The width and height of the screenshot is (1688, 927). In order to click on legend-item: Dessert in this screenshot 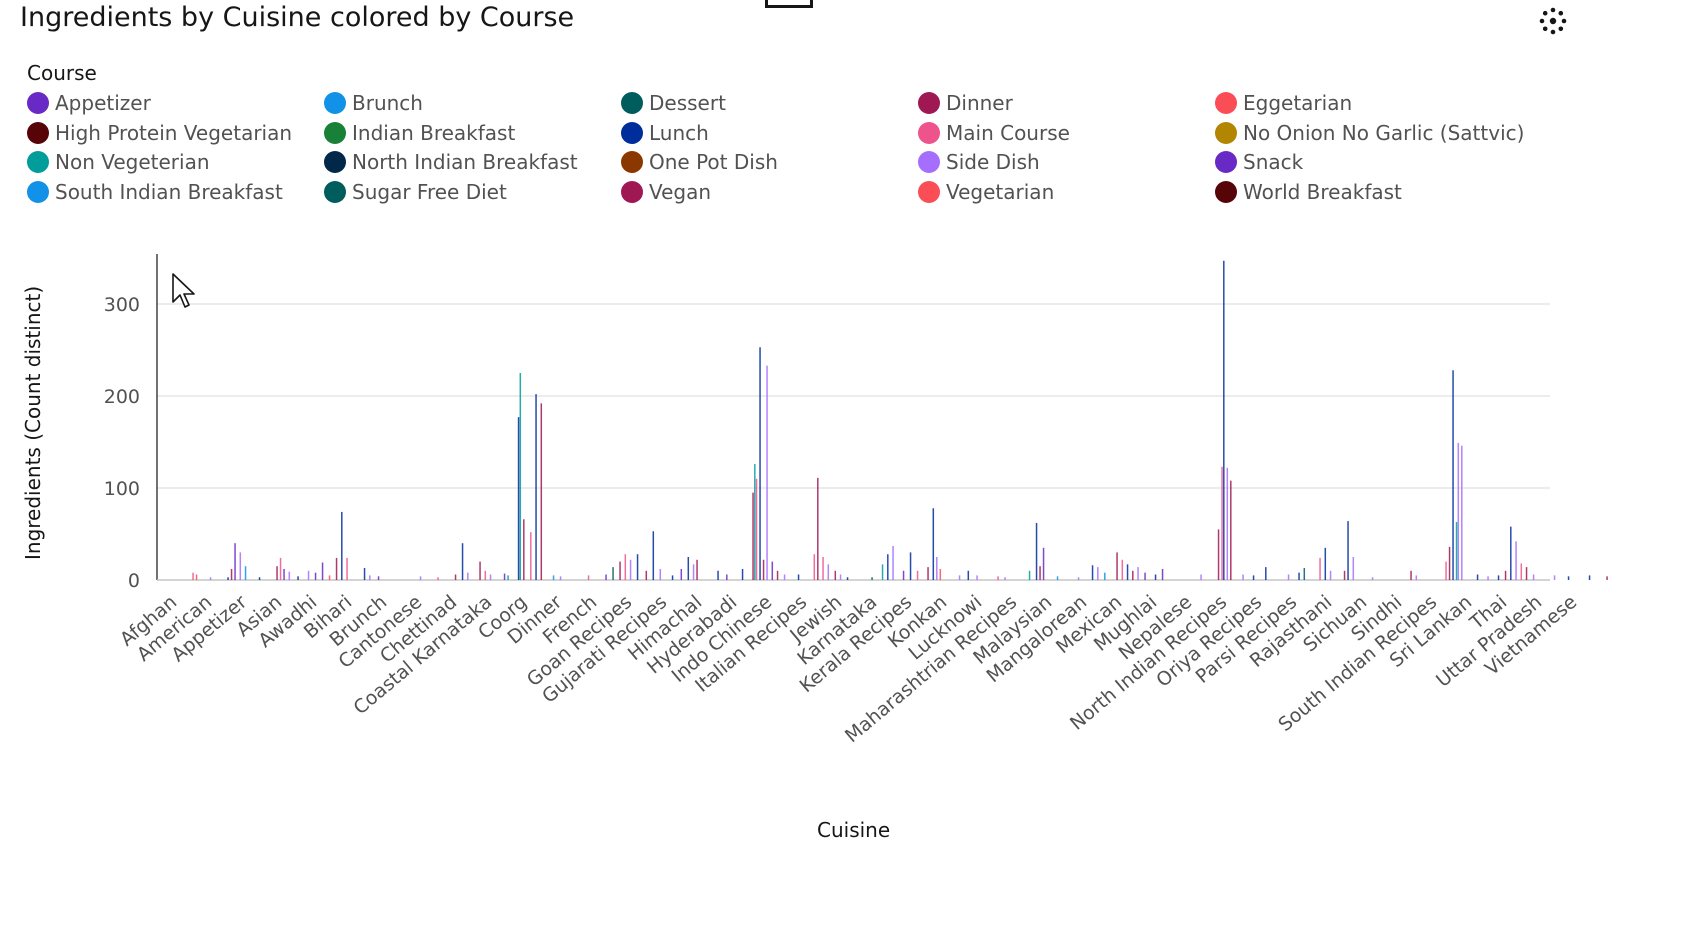, I will do `click(673, 103)`.